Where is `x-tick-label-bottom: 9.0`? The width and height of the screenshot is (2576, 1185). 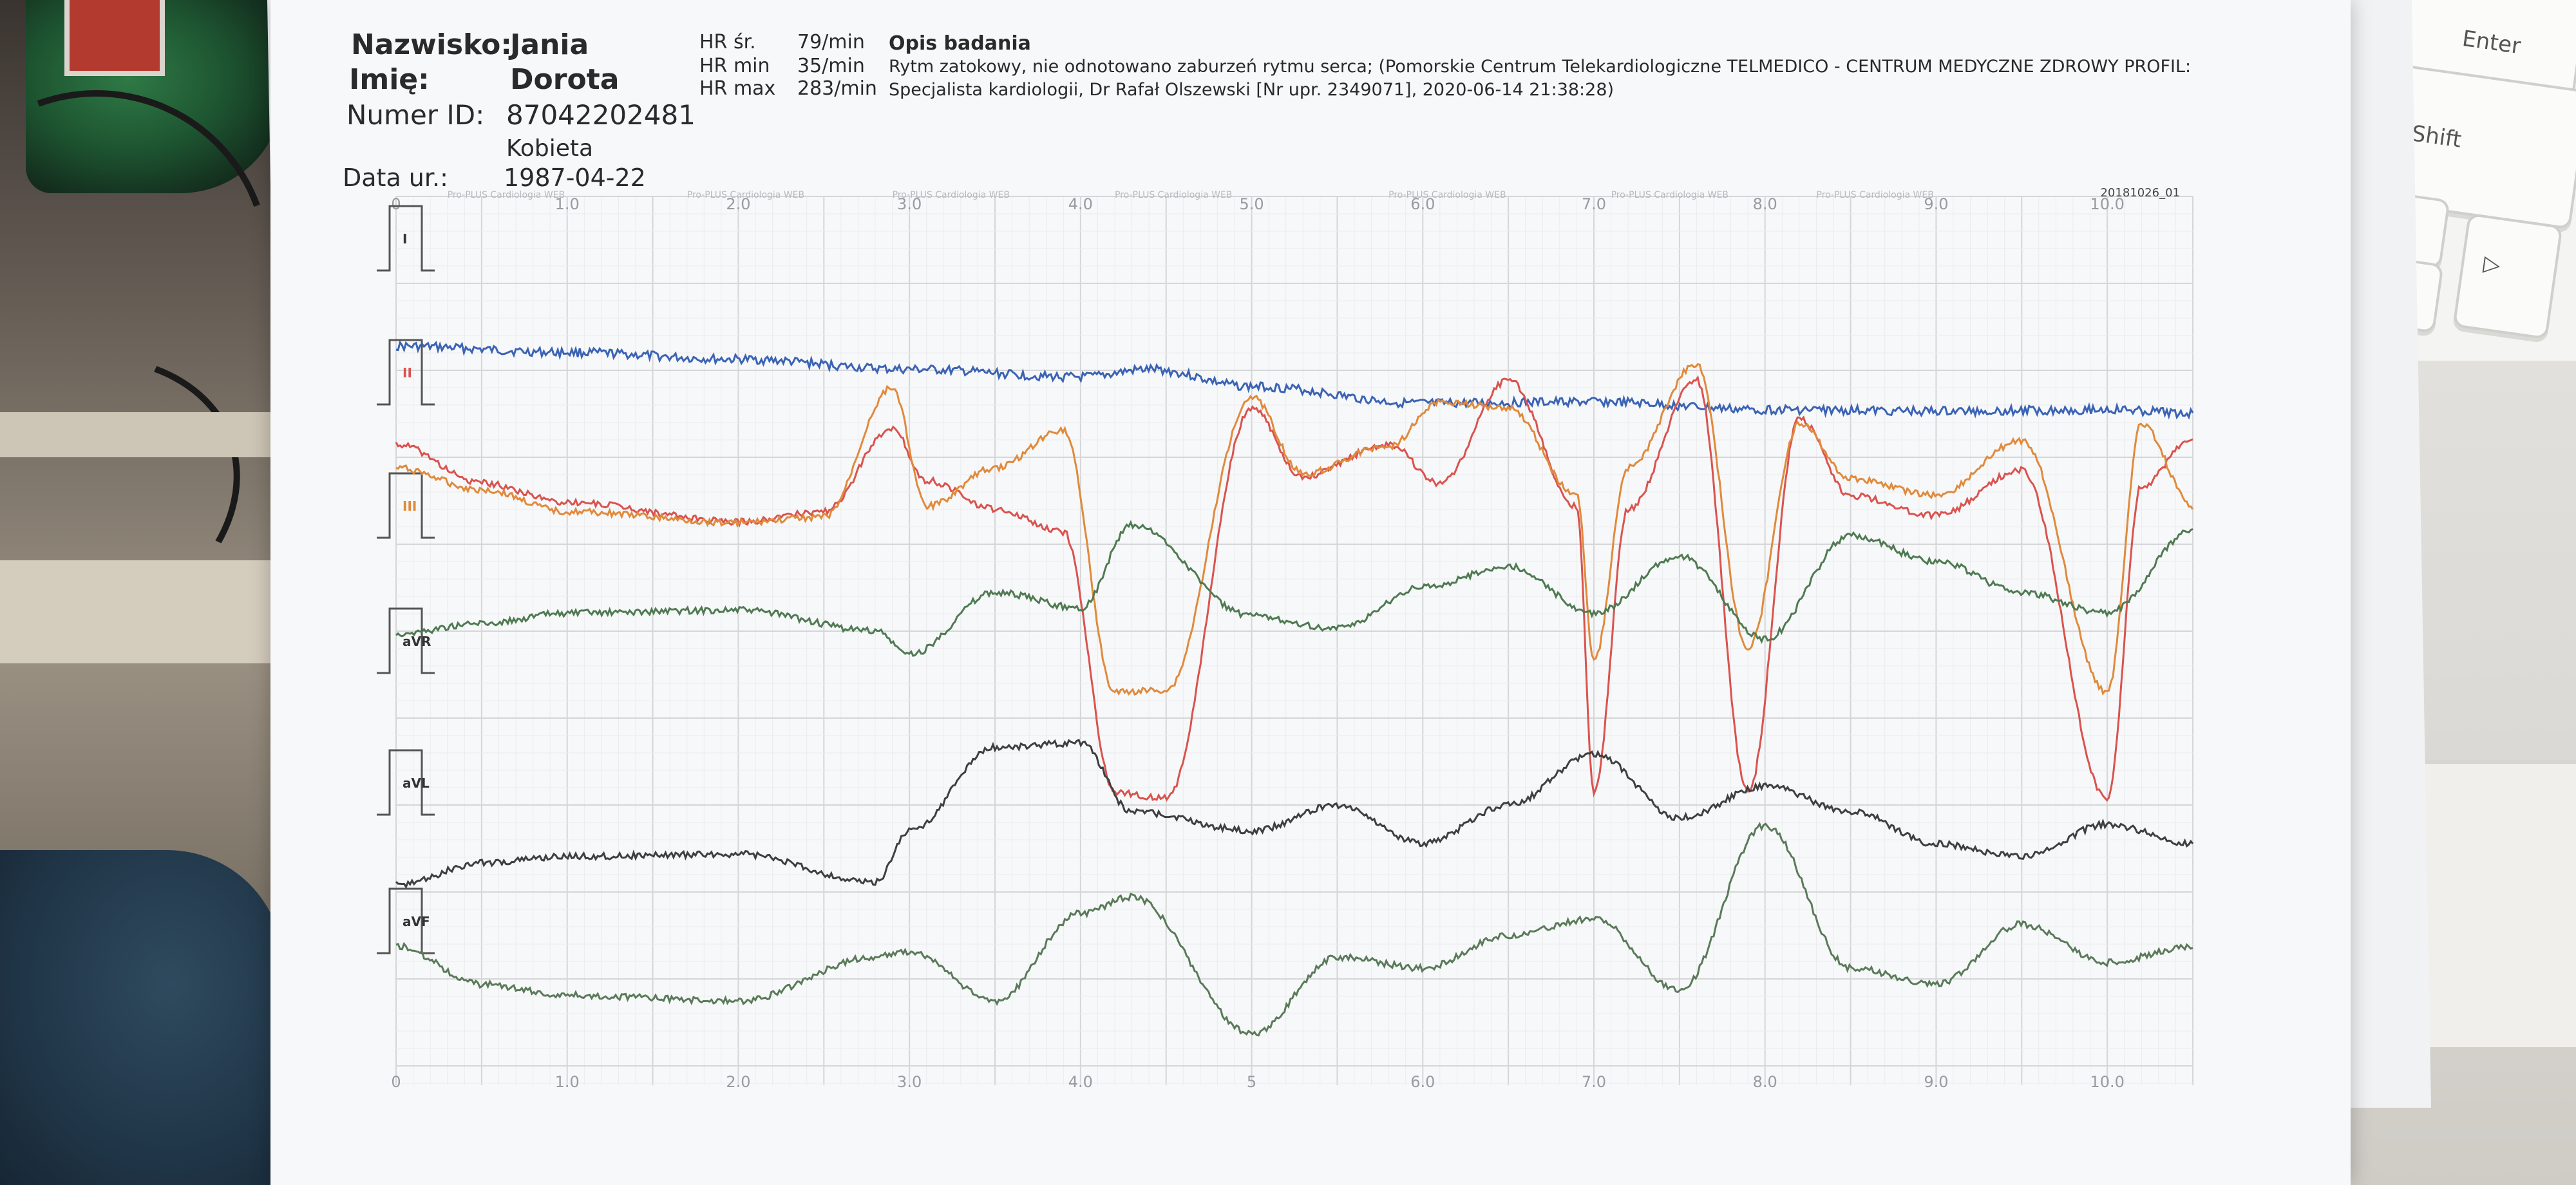
x-tick-label-bottom: 9.0 is located at coordinates (1936, 1082).